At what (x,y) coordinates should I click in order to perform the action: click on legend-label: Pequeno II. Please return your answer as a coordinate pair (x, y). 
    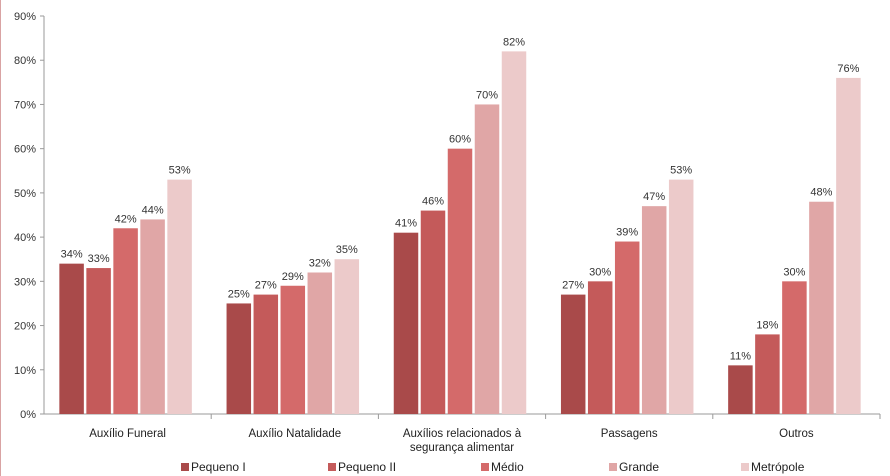
    Looking at the image, I should click on (367, 467).